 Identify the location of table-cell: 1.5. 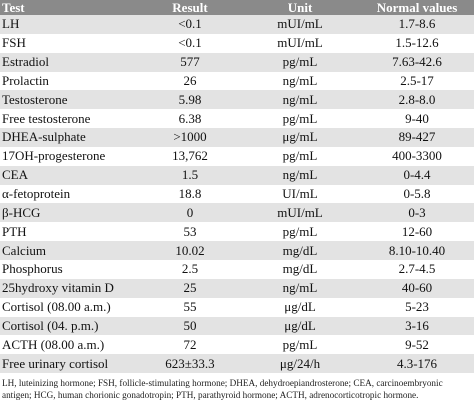
(190, 175).